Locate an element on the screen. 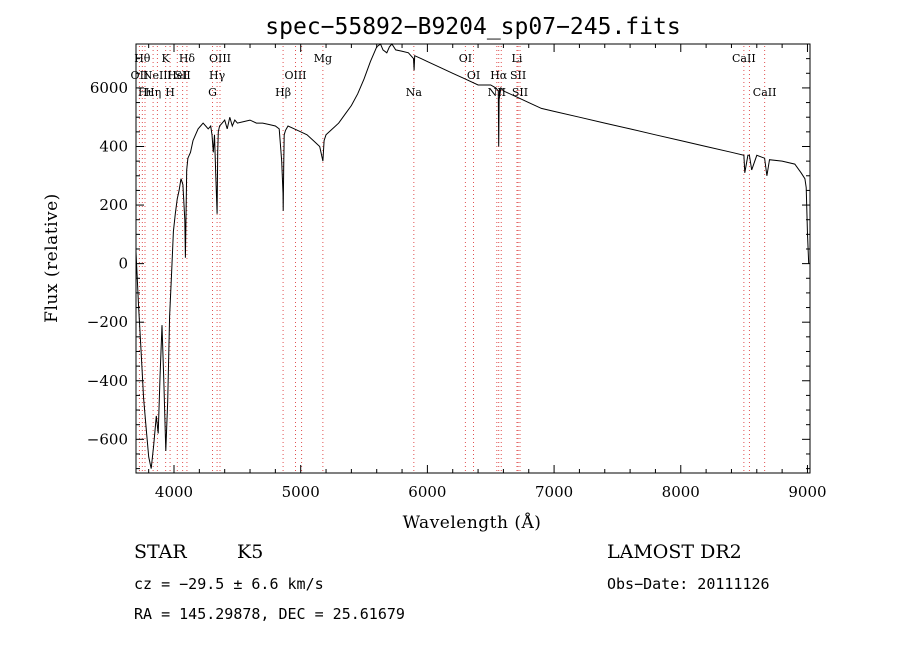  x-axis-label: Wavelength (Å) is located at coordinates (472, 522).